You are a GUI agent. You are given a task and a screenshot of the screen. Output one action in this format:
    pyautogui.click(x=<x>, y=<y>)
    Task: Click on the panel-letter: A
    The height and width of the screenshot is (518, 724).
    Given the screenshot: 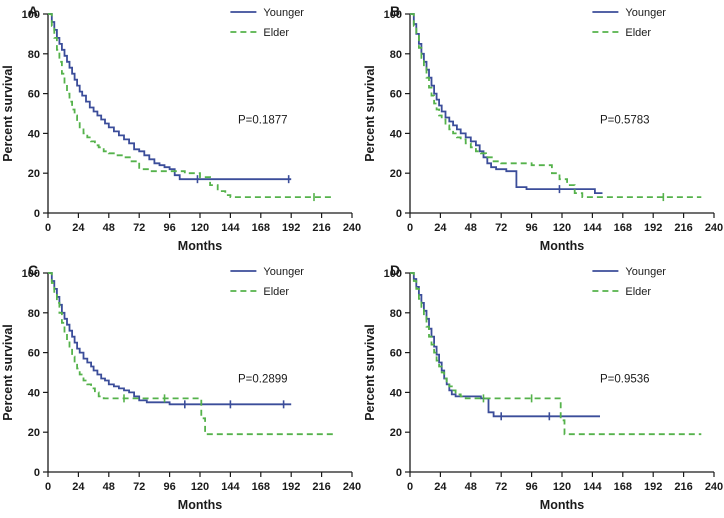 What is the action you would take?
    pyautogui.click(x=33, y=11)
    